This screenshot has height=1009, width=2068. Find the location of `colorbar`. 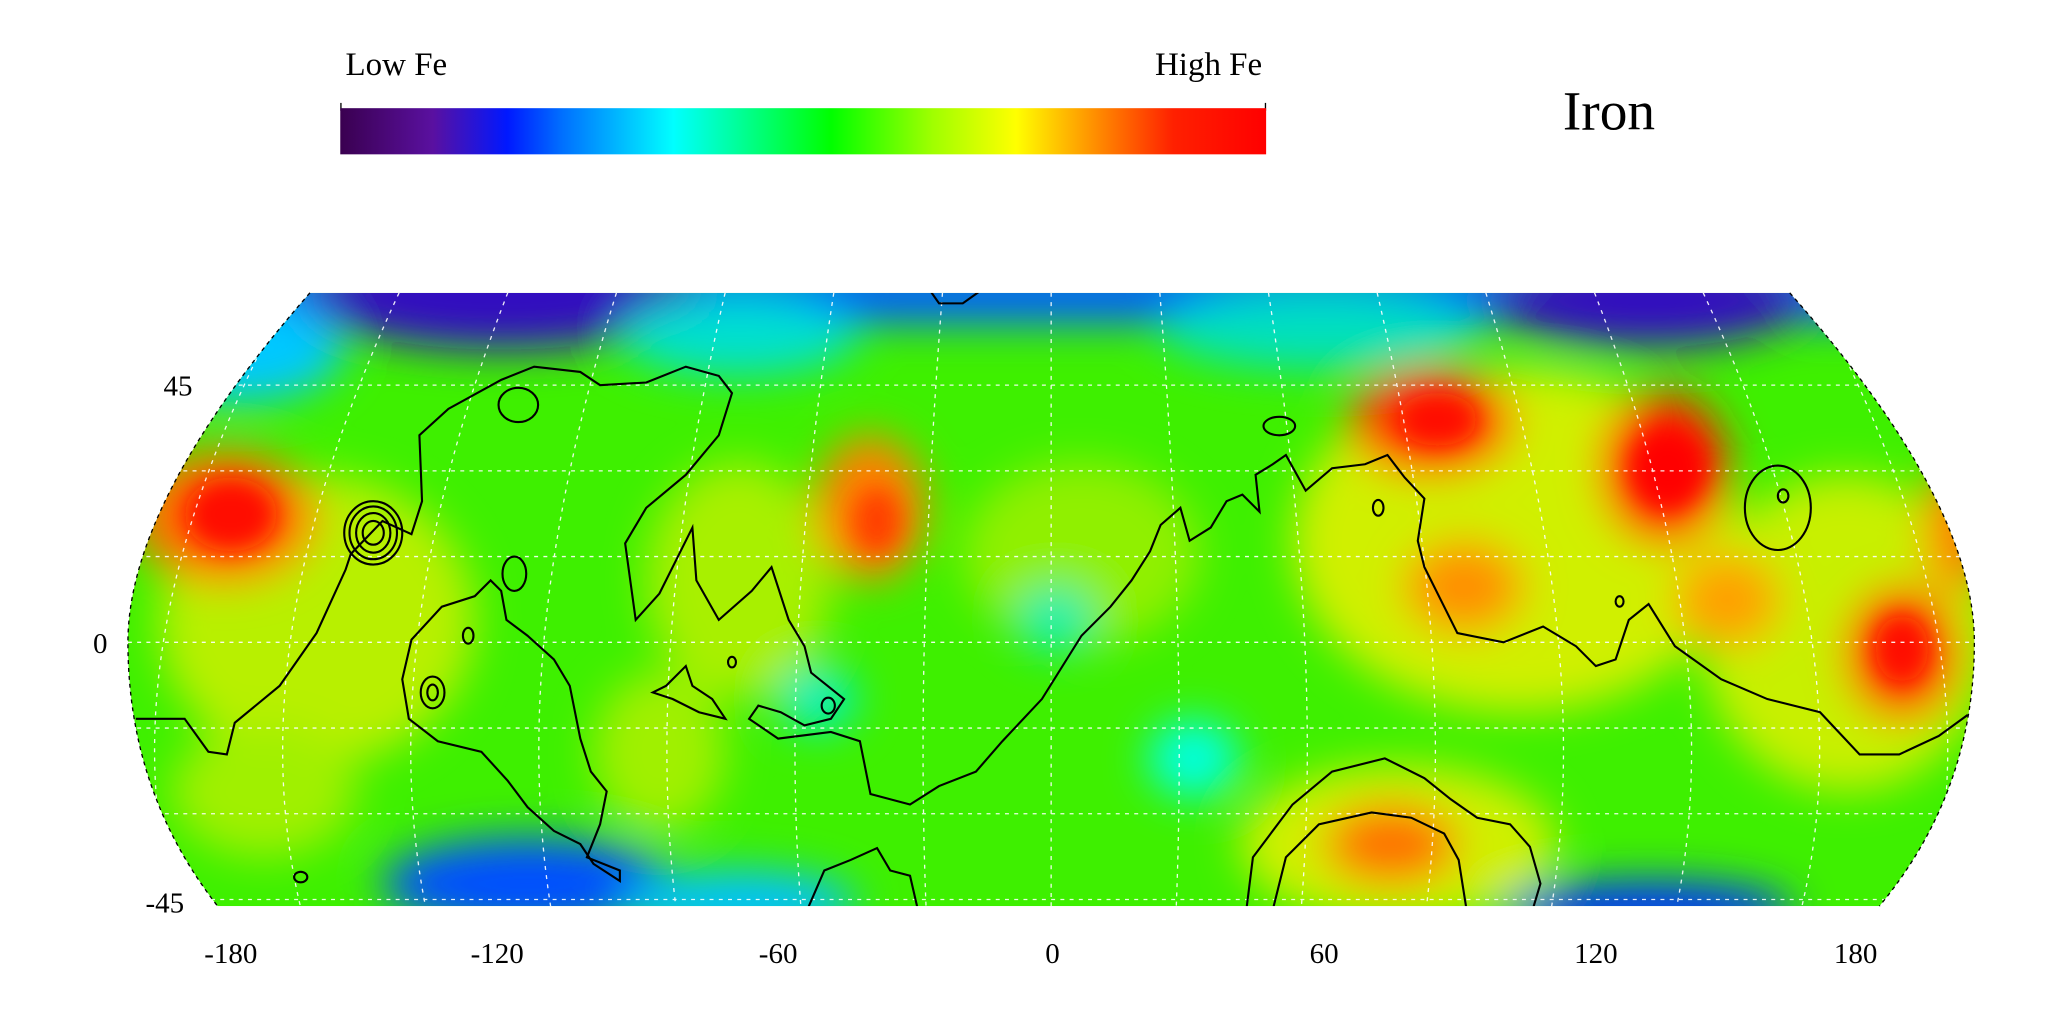

colorbar is located at coordinates (803, 131).